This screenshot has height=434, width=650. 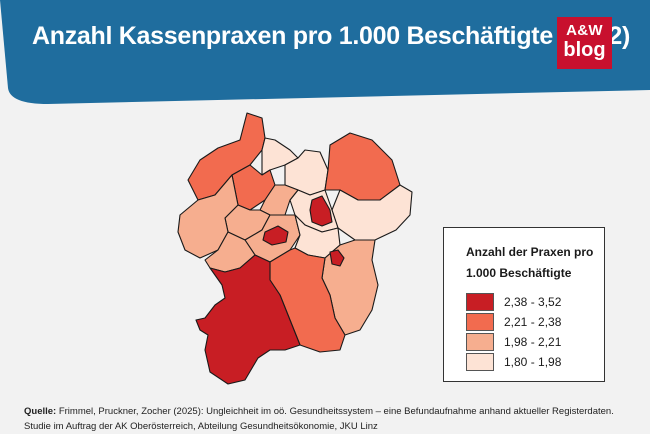 What do you see at coordinates (533, 342) in the screenshot?
I see `legend-label: 1,98 - 2,21` at bounding box center [533, 342].